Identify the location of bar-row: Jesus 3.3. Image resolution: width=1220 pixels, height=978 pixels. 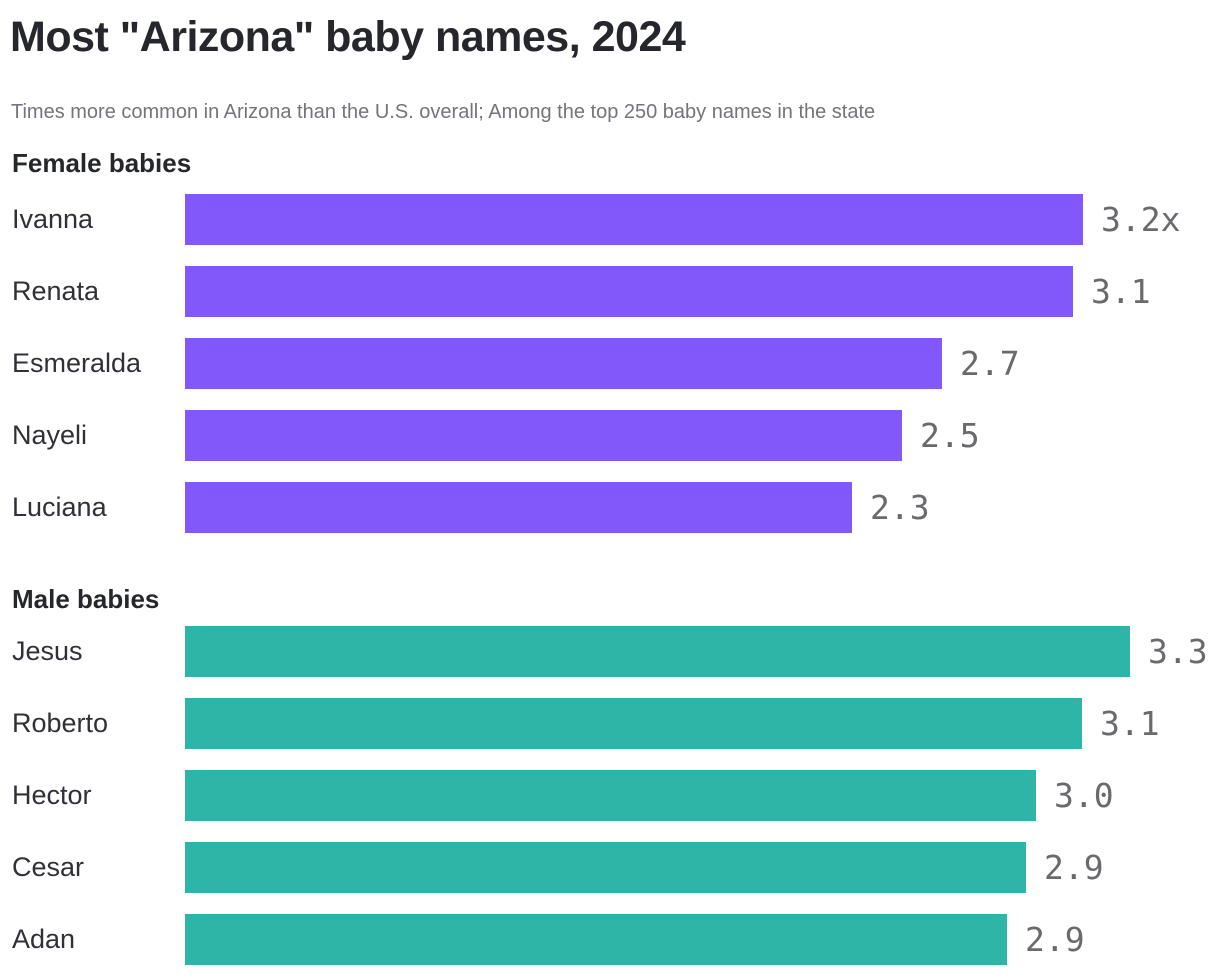
(610, 652).